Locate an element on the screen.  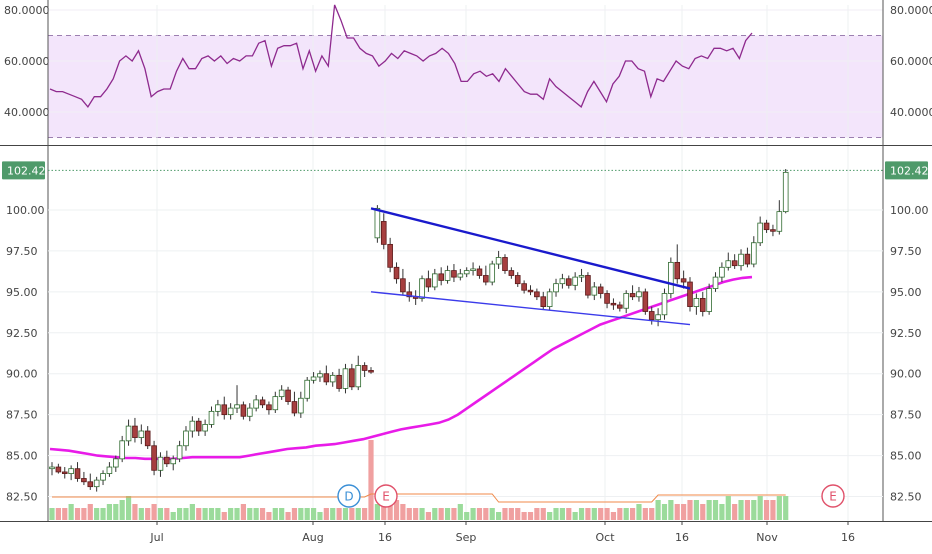
price-right-tick-label: 100.00 is located at coordinates (909, 210).